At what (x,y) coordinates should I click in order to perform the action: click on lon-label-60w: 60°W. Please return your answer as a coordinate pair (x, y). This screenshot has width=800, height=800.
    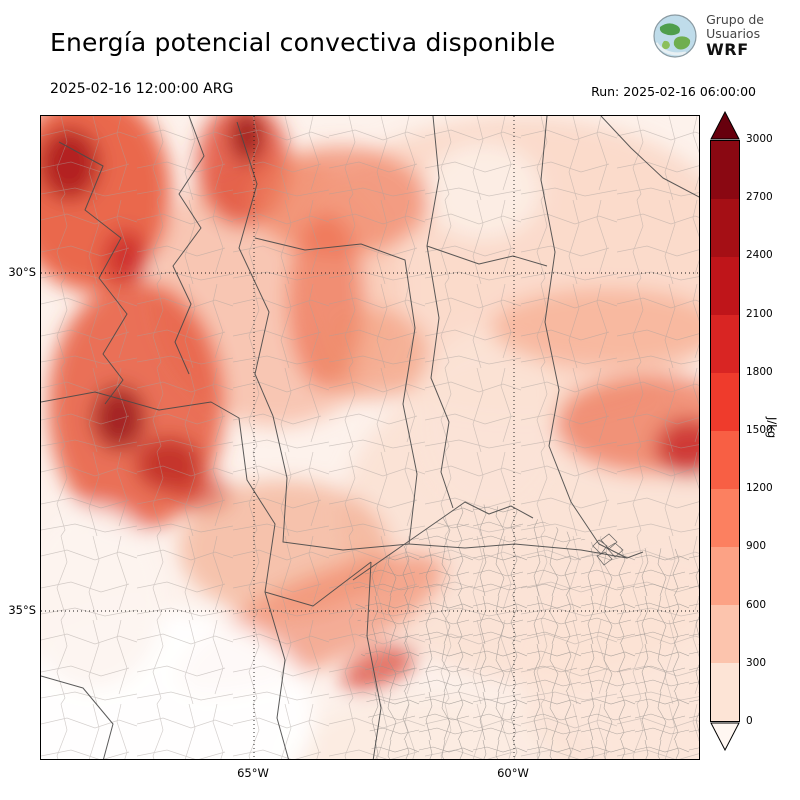
    Looking at the image, I should click on (513, 773).